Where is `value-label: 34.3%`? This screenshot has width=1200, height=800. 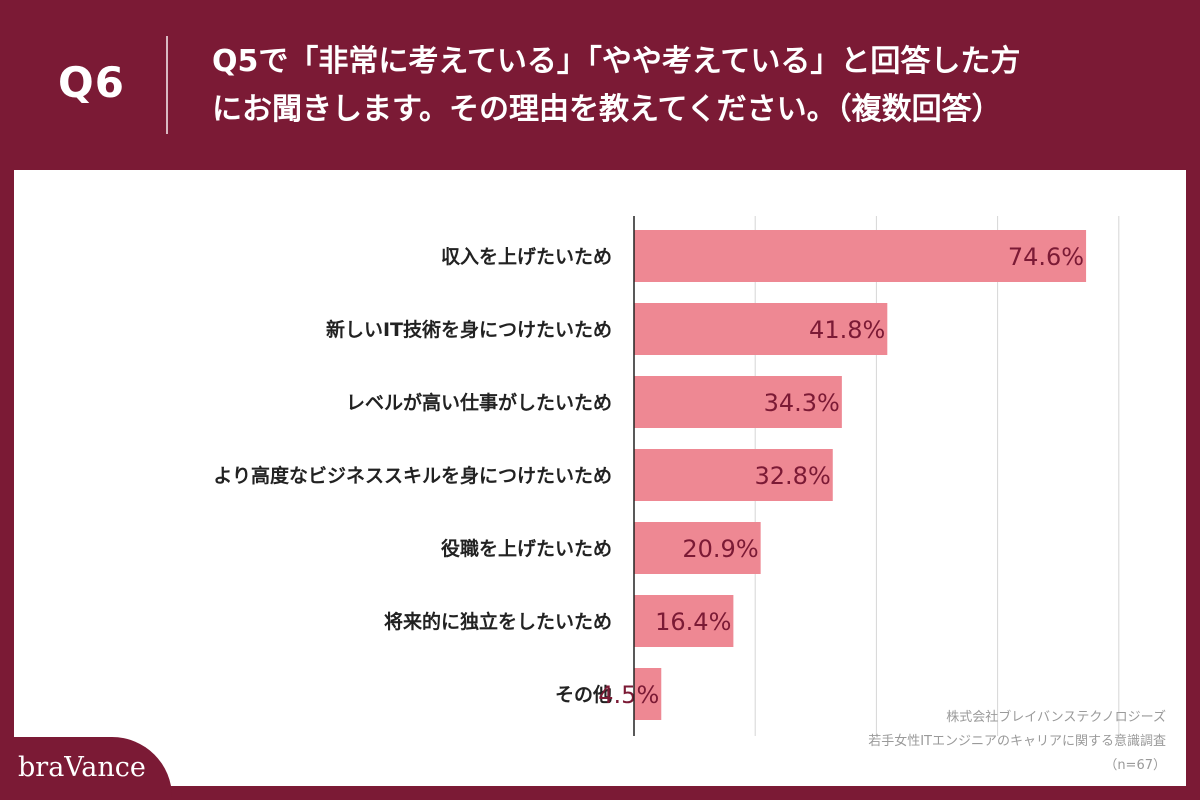
value-label: 34.3% is located at coordinates (802, 403).